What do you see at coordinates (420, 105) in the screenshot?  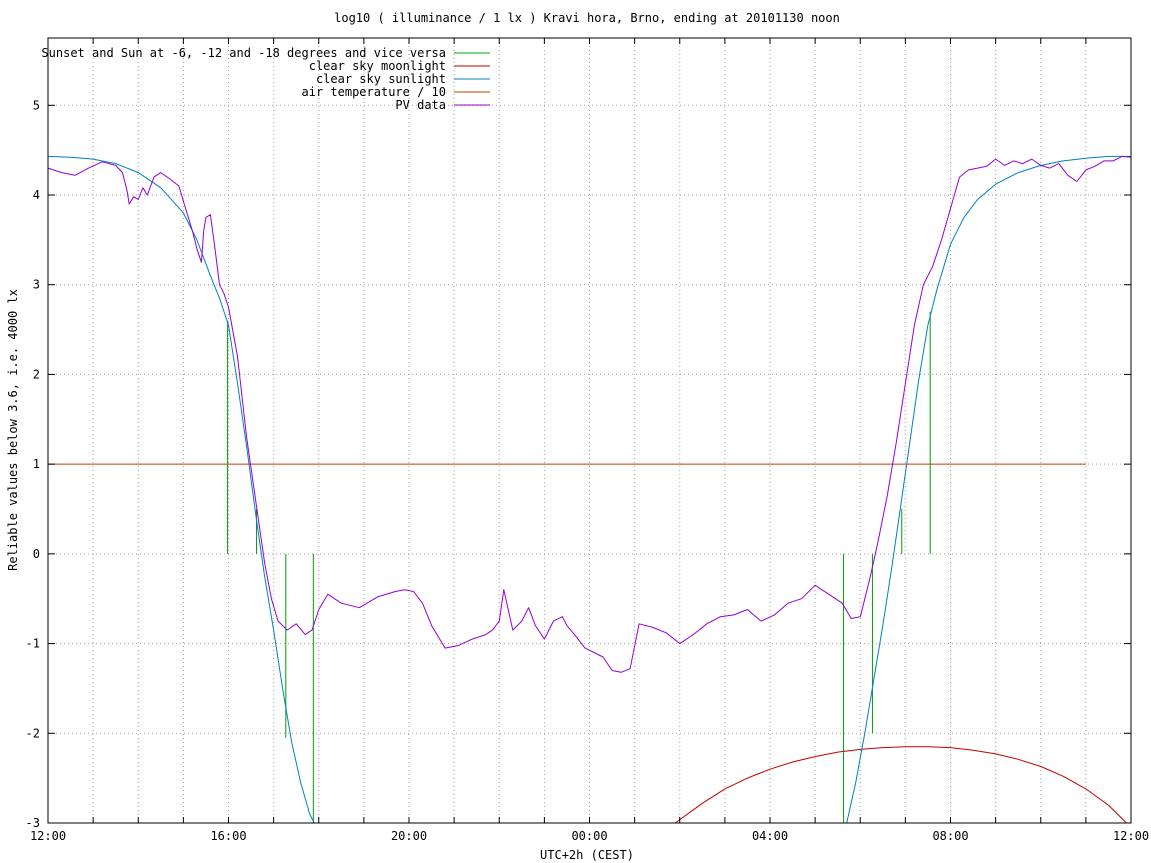 I see `legend-label: PV data` at bounding box center [420, 105].